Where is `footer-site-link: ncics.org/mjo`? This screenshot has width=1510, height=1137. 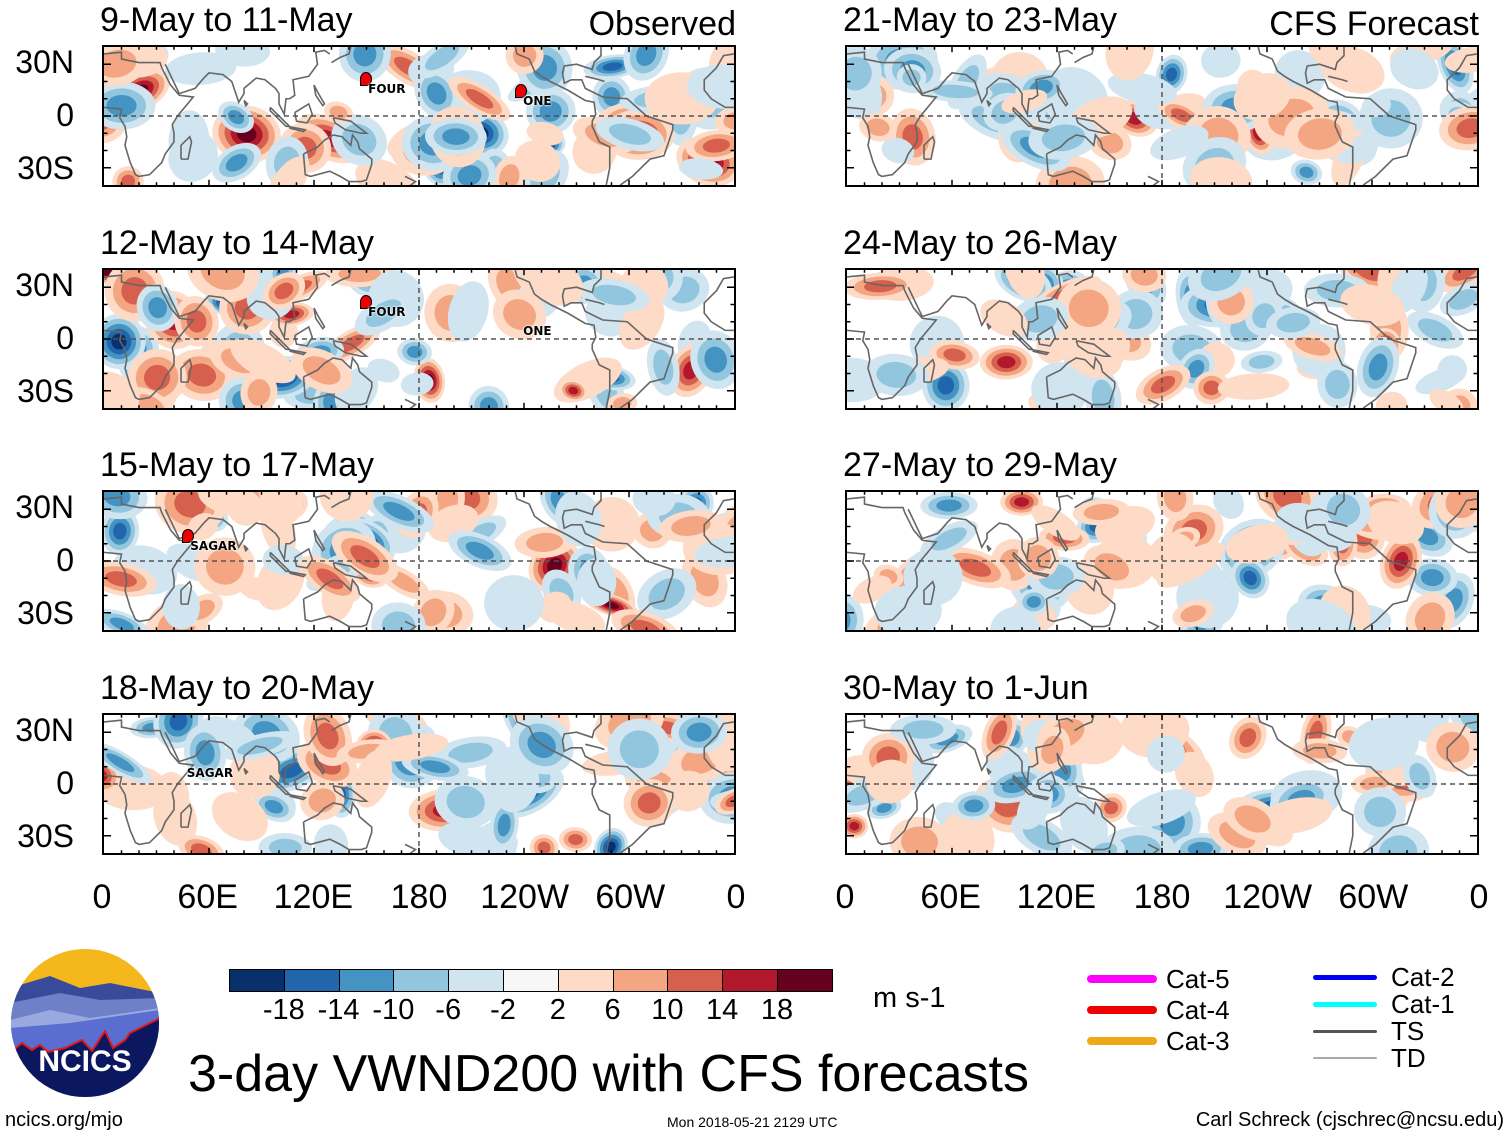
footer-site-link: ncics.org/mjo is located at coordinates (64, 1120).